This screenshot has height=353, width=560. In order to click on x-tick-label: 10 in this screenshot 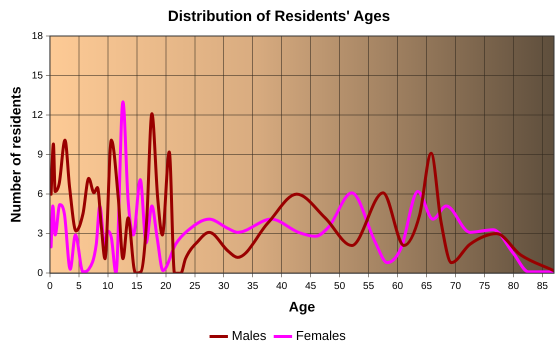, I will do `click(108, 286)`.